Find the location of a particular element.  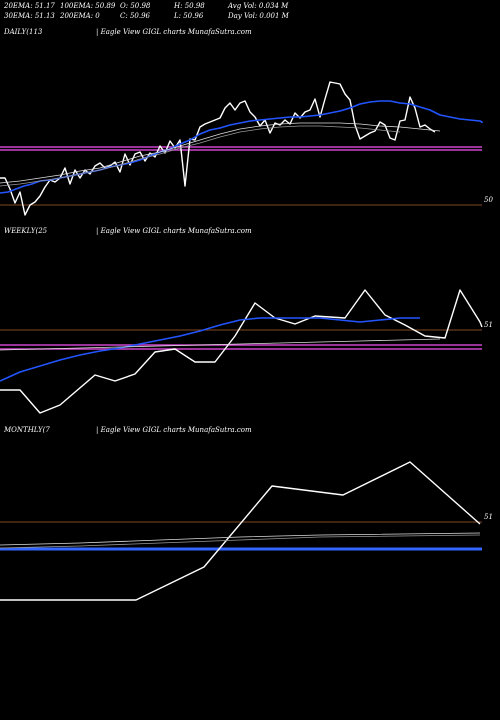

panel-2-tick-label: 51 is located at coordinates (488, 517).